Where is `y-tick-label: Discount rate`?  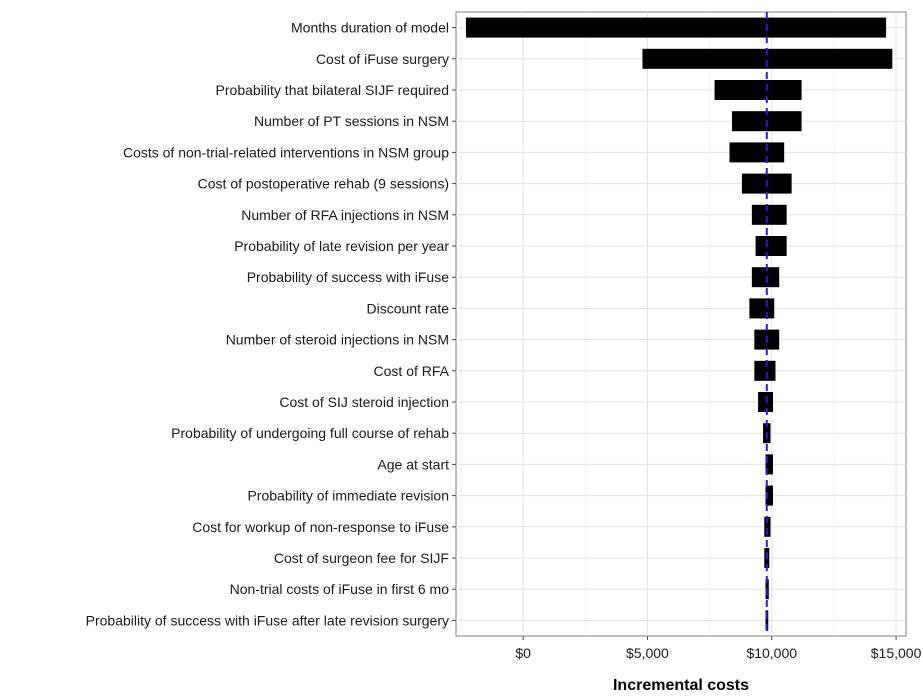 y-tick-label: Discount rate is located at coordinates (408, 308).